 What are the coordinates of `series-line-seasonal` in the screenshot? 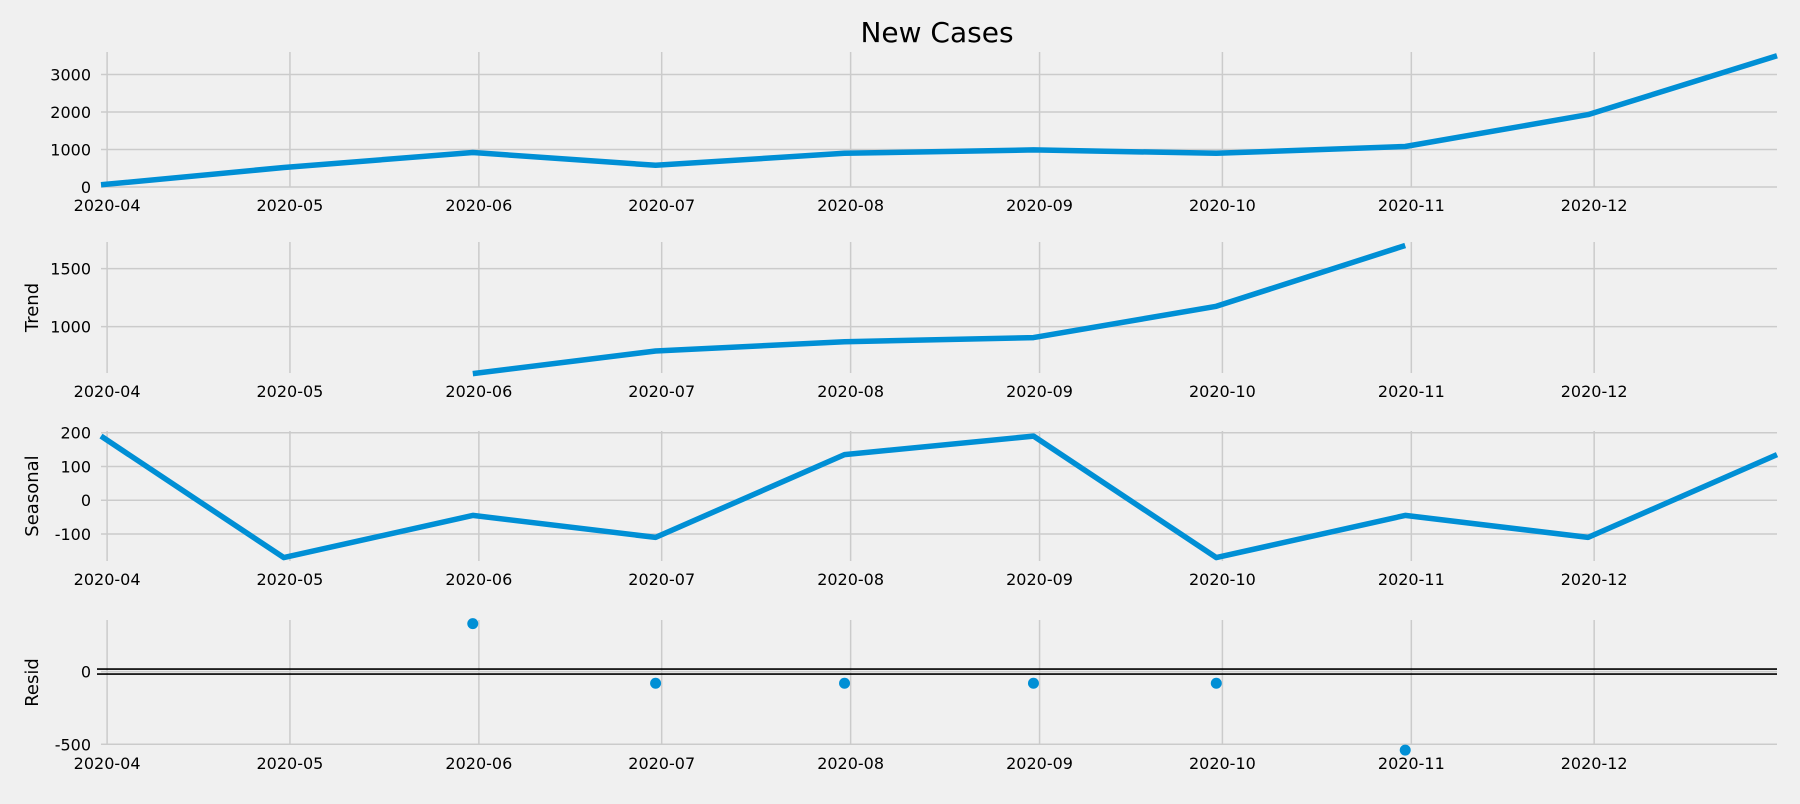 It's located at (939, 497).